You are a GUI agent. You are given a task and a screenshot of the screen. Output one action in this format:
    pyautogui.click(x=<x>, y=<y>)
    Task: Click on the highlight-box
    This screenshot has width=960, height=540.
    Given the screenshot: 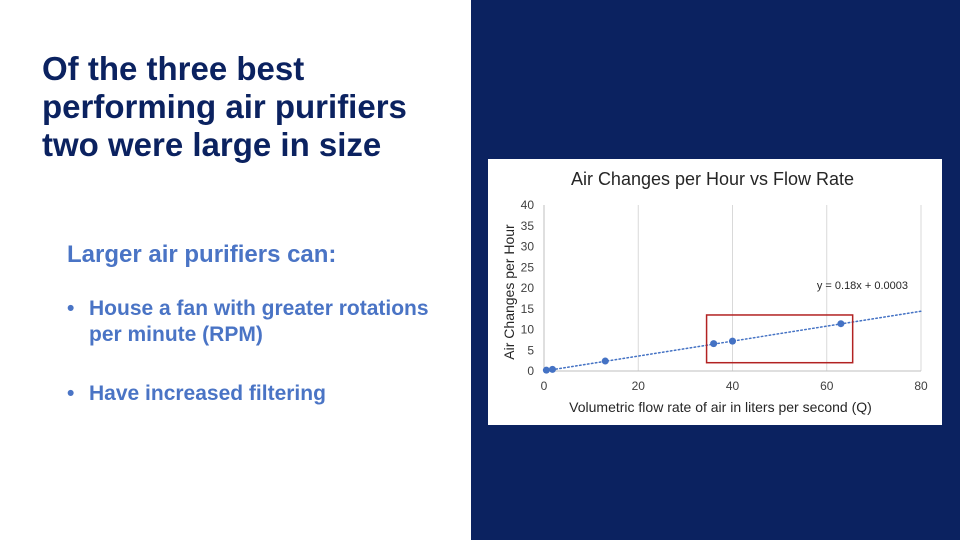 What is the action you would take?
    pyautogui.click(x=779, y=339)
    